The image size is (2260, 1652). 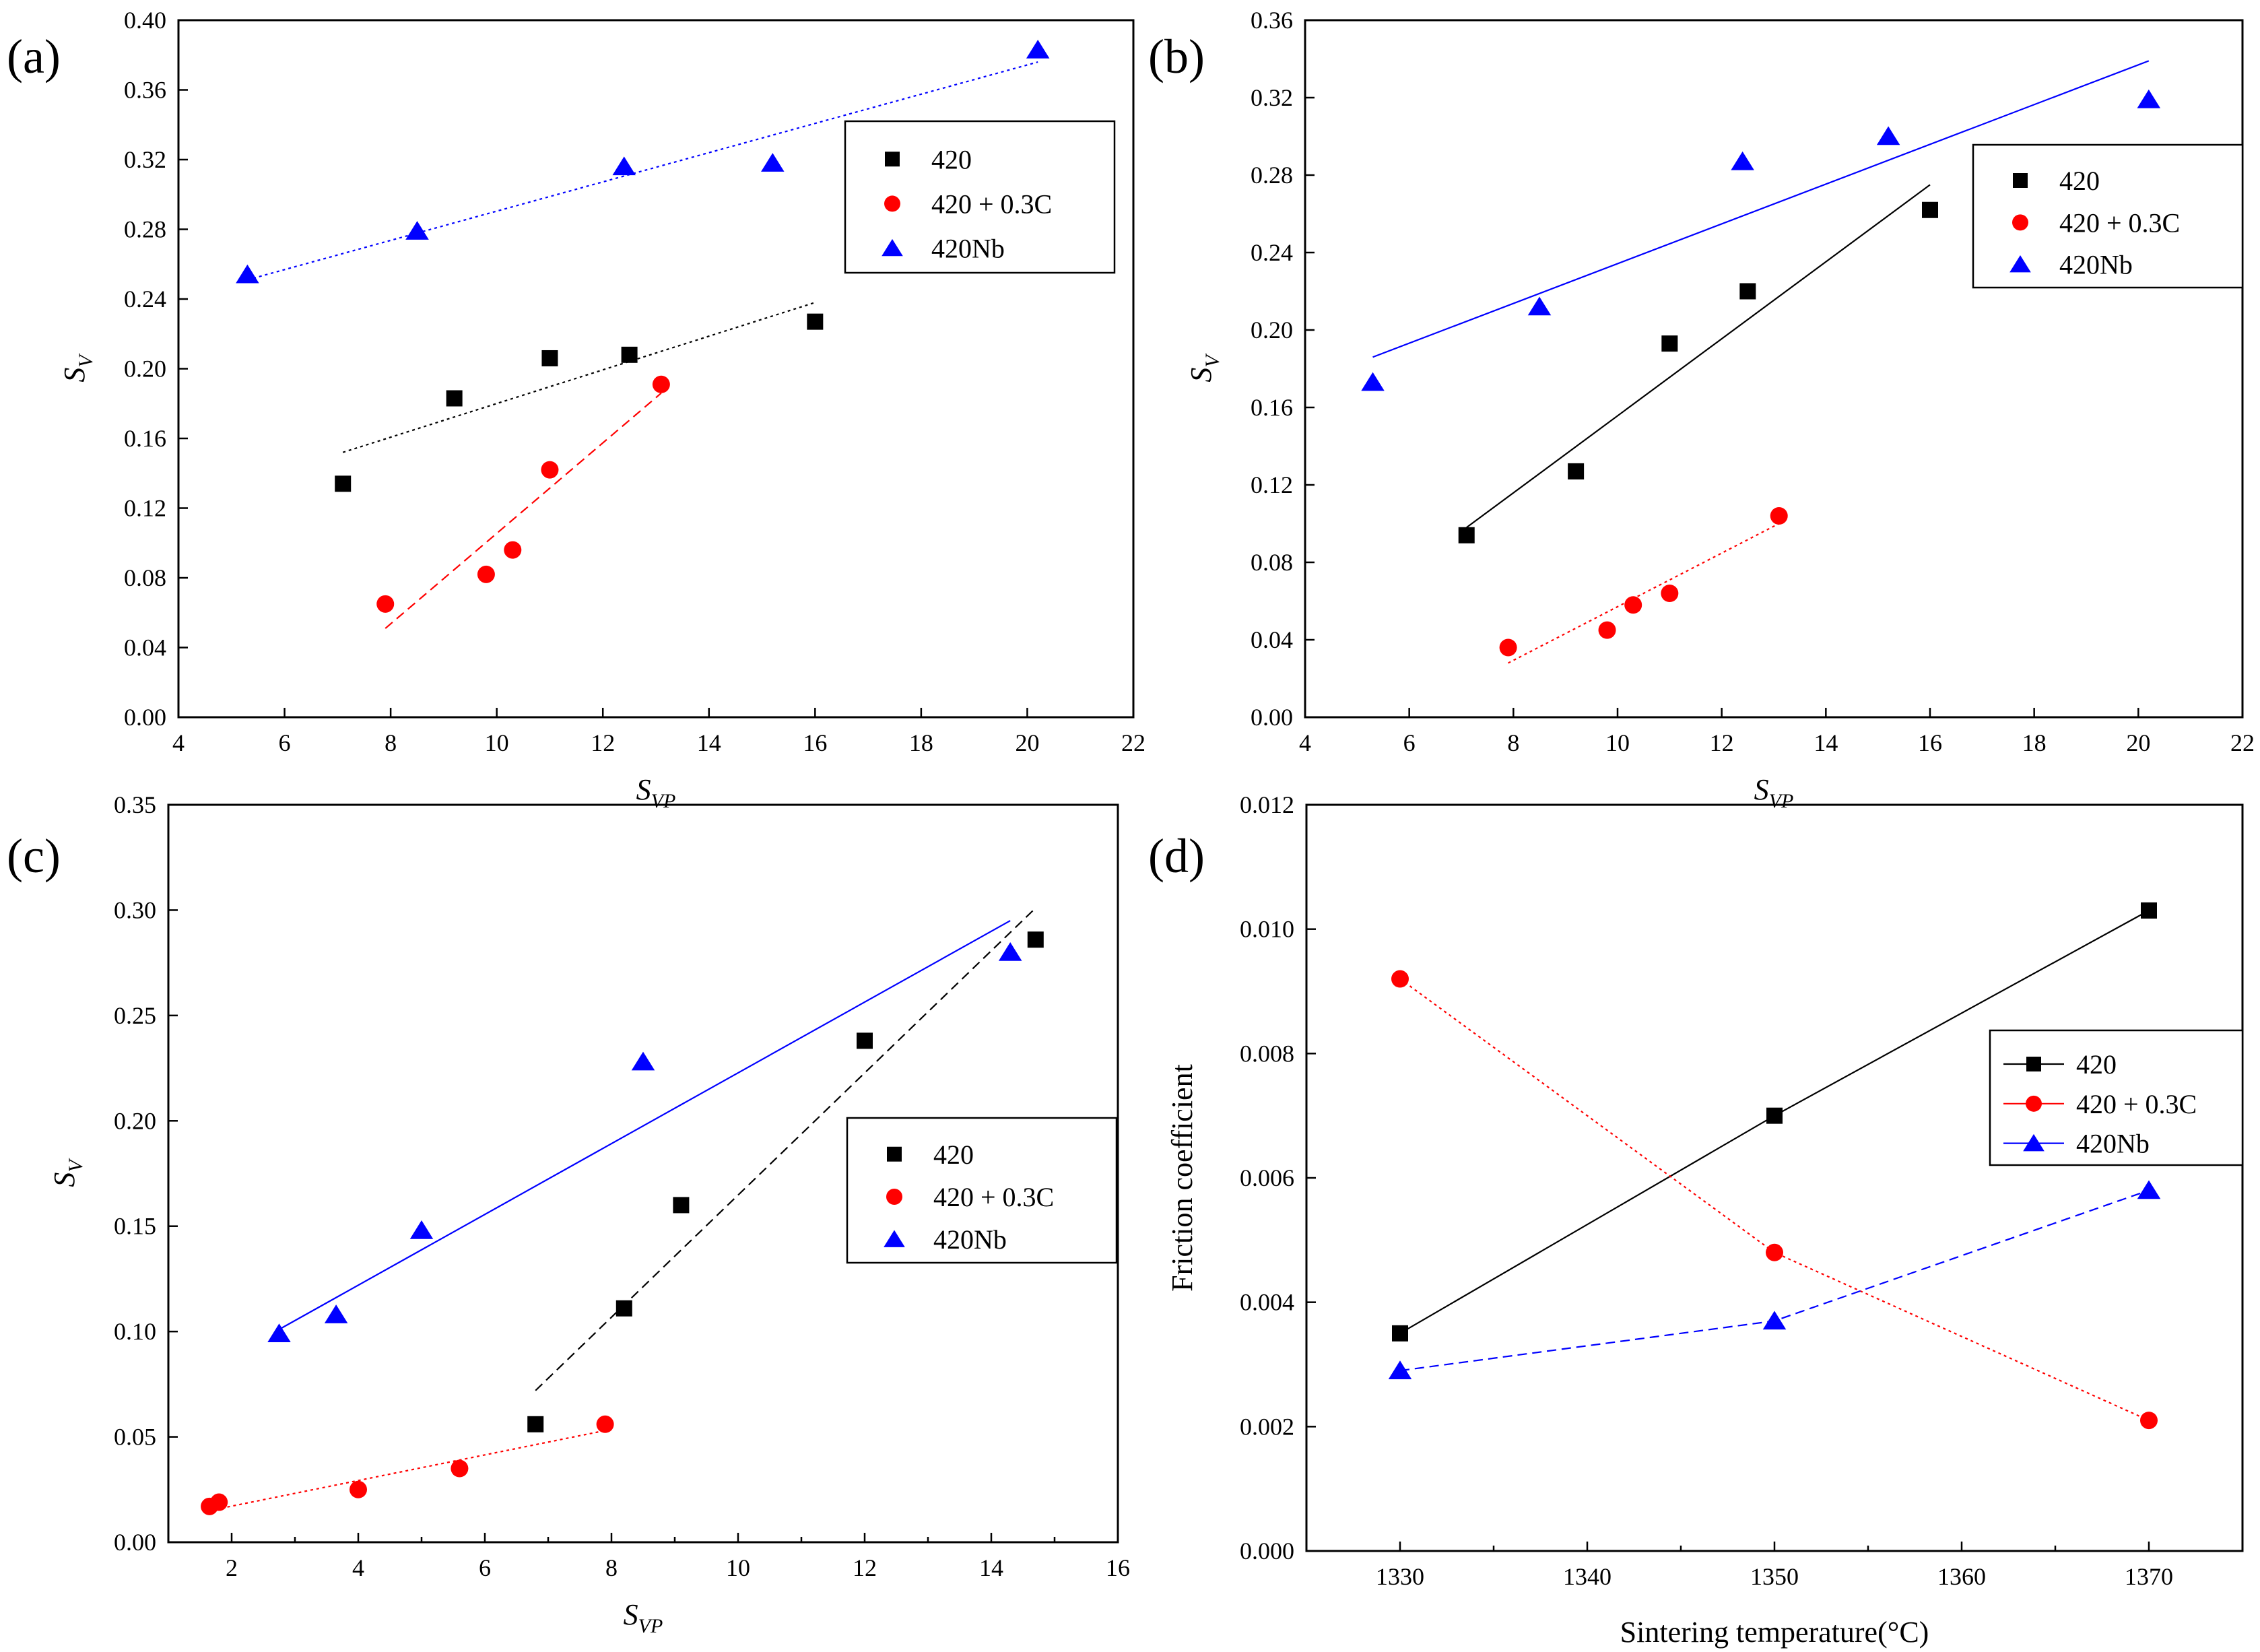 What do you see at coordinates (391, 742) in the screenshot?
I see `x-tick-label: 8` at bounding box center [391, 742].